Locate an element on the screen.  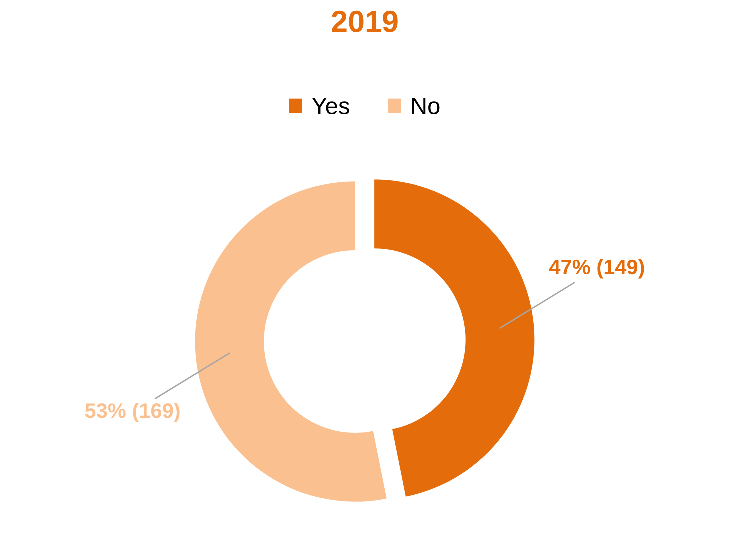
legend-label: Yes is located at coordinates (331, 106).